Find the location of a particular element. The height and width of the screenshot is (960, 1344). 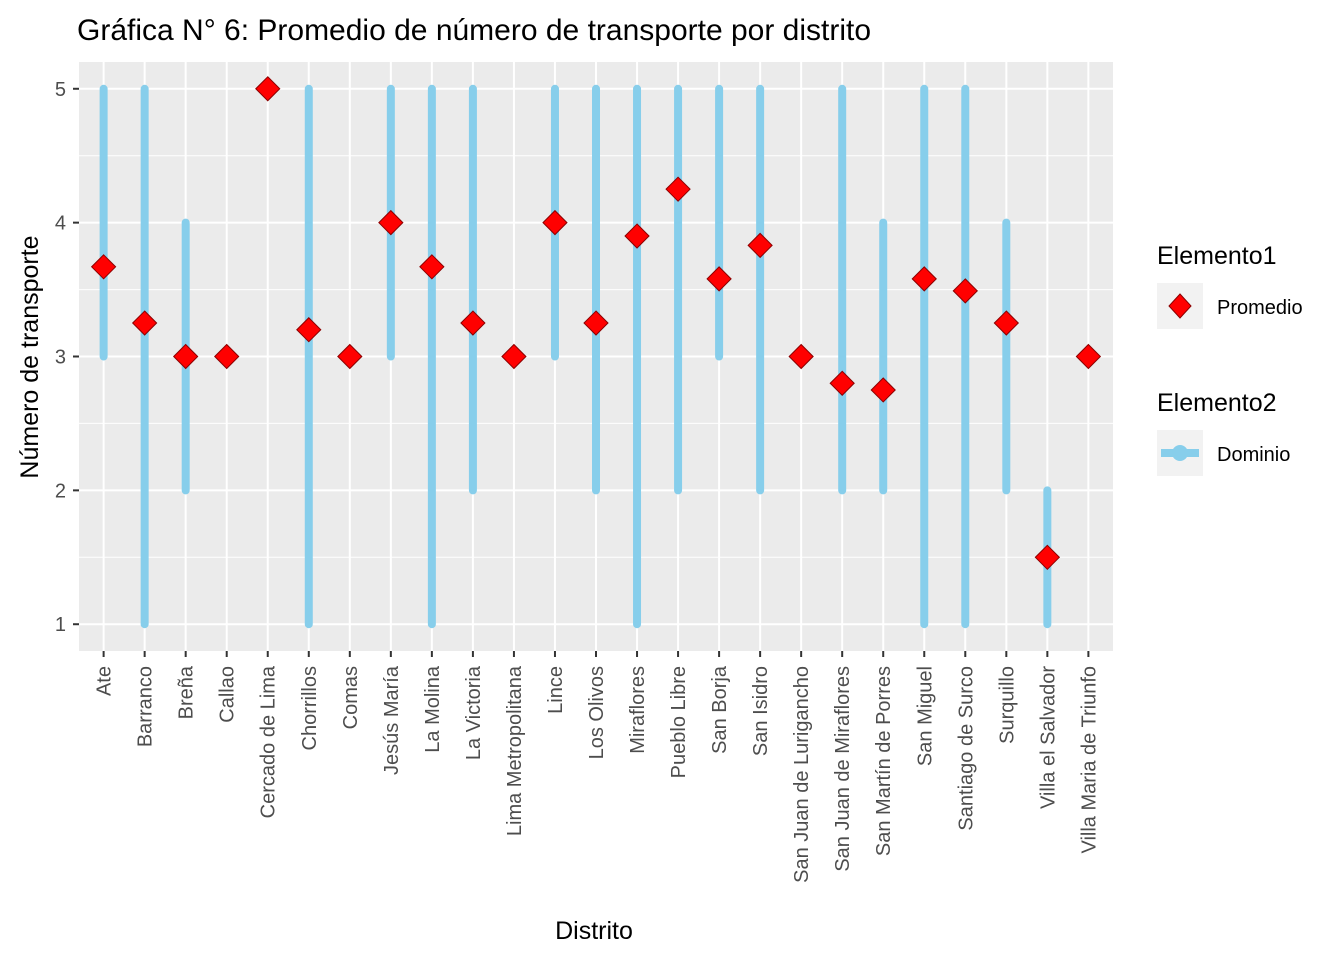

y-axis-title: Número de transporte is located at coordinates (30, 356).